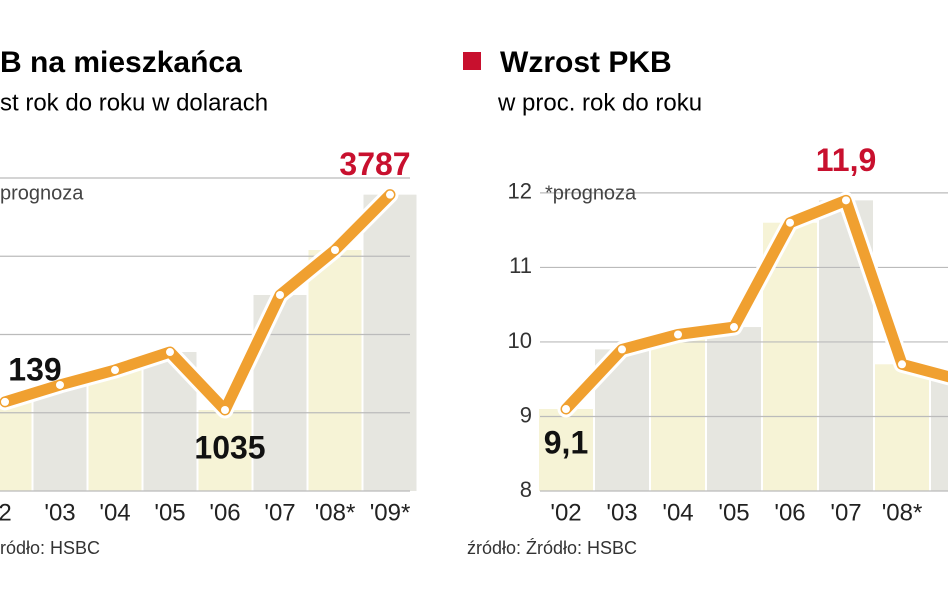 This screenshot has height=593, width=948. Describe the element at coordinates (390, 512) in the screenshot. I see `x-tick-label: '09*` at that location.